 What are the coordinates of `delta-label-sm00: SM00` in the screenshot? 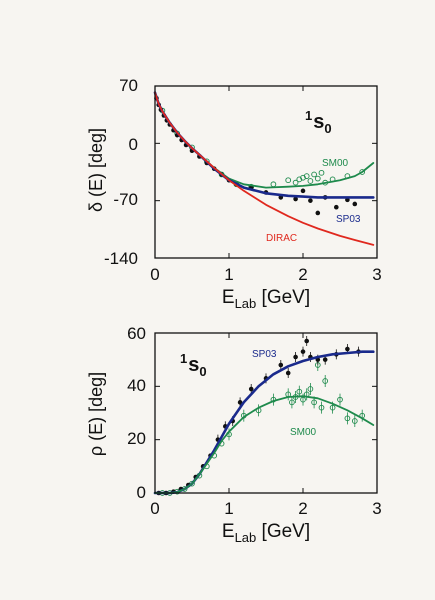 It's located at (335, 163).